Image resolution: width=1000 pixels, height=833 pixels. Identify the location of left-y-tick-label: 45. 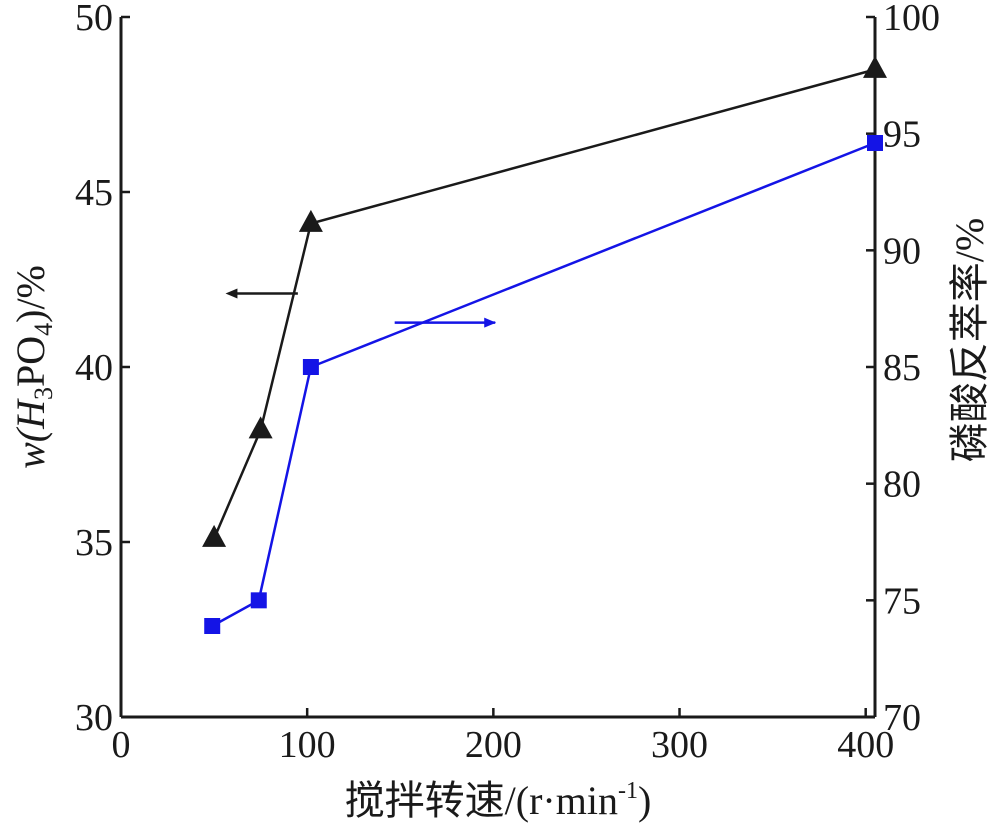
(94, 193).